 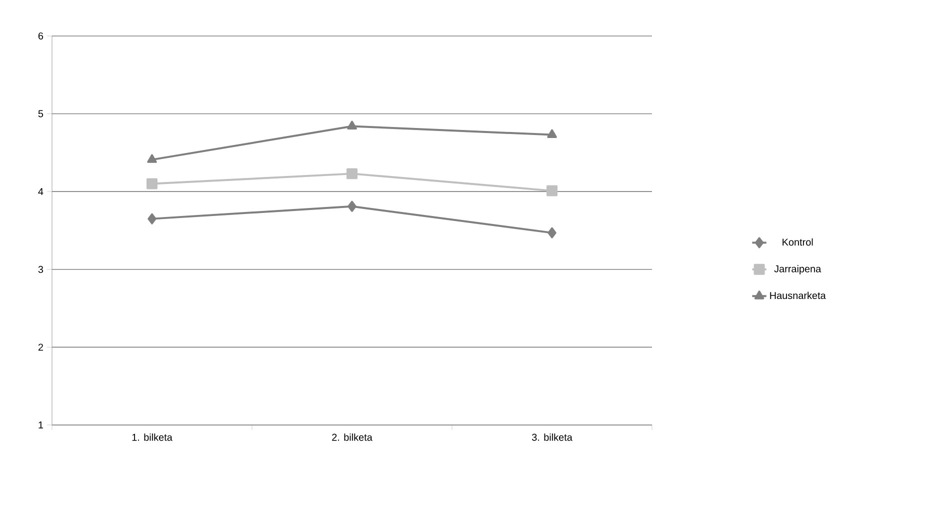 What do you see at coordinates (41, 36) in the screenshot?
I see `y-tick-label: 6` at bounding box center [41, 36].